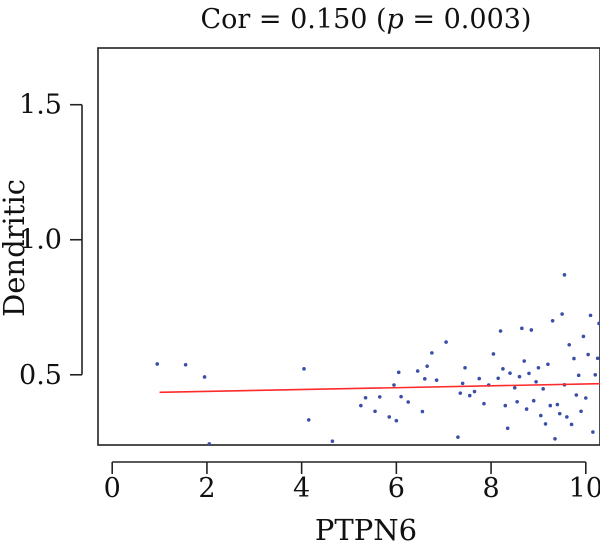 This screenshot has height=556, width=600. Describe the element at coordinates (490, 488) in the screenshot. I see `x-tick-label: 8` at that location.